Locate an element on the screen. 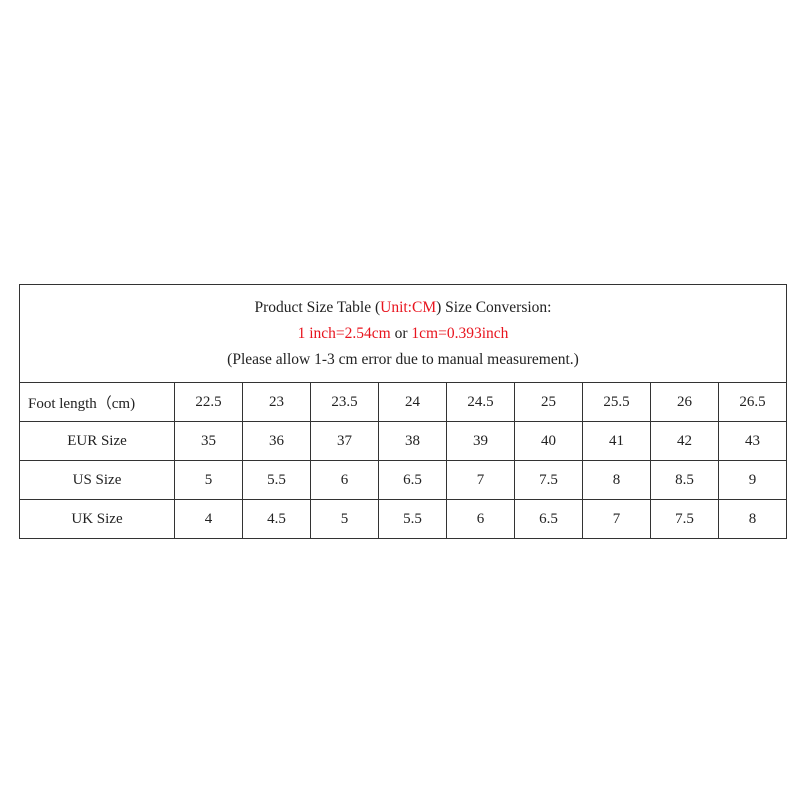 This screenshot has height=800, width=800. table-cell: 8.5 is located at coordinates (684, 480).